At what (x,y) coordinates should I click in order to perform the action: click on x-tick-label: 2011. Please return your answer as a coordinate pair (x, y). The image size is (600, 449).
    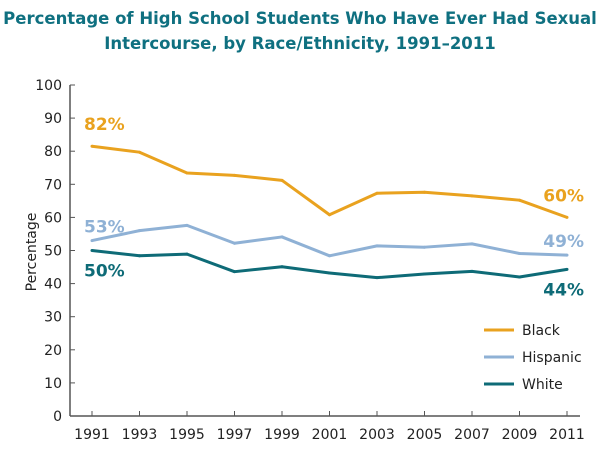
    Looking at the image, I should click on (567, 435).